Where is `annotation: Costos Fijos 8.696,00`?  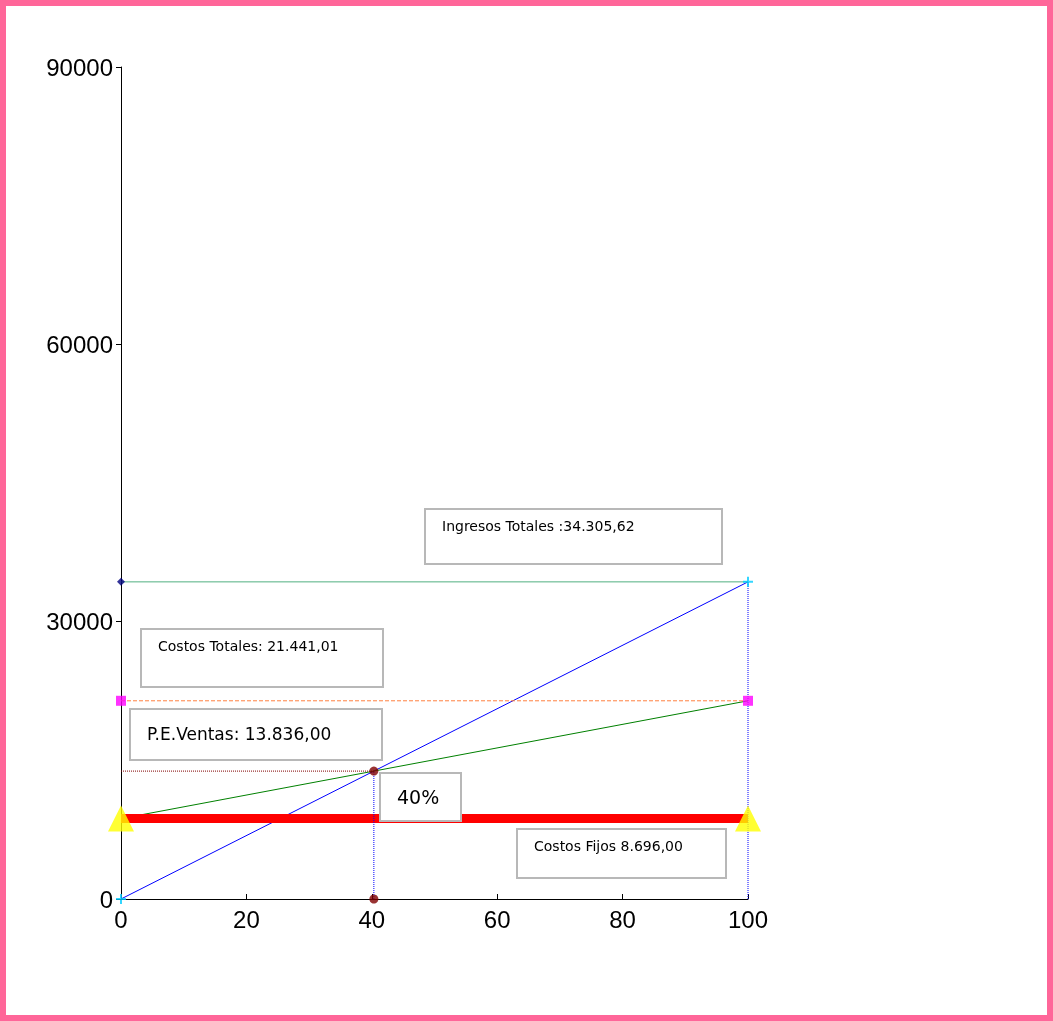 annotation: Costos Fijos 8.696,00 is located at coordinates (608, 846).